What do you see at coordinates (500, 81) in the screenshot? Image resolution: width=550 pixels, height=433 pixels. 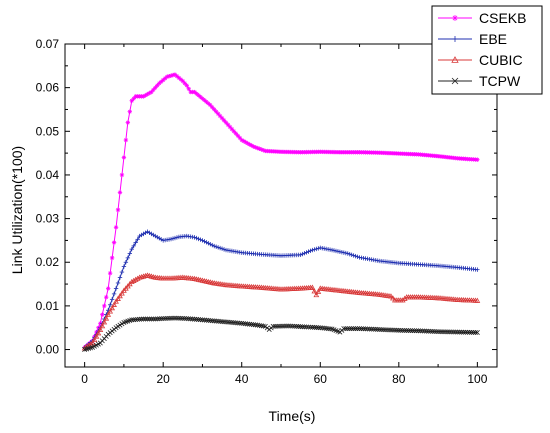 I see `legend-label: TCPW` at bounding box center [500, 81].